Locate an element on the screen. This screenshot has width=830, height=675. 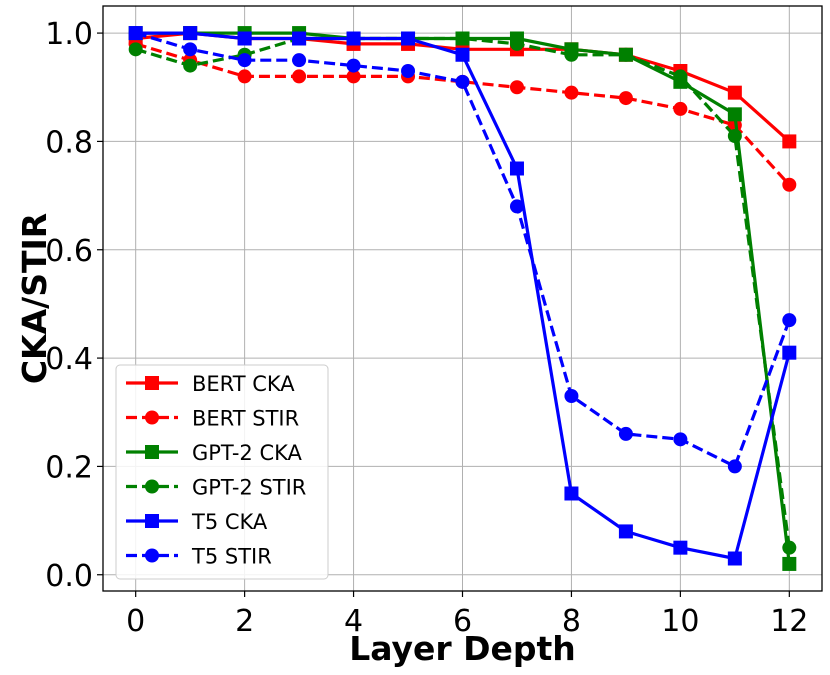
y-tick-label: 0.6 is located at coordinates (69, 251).